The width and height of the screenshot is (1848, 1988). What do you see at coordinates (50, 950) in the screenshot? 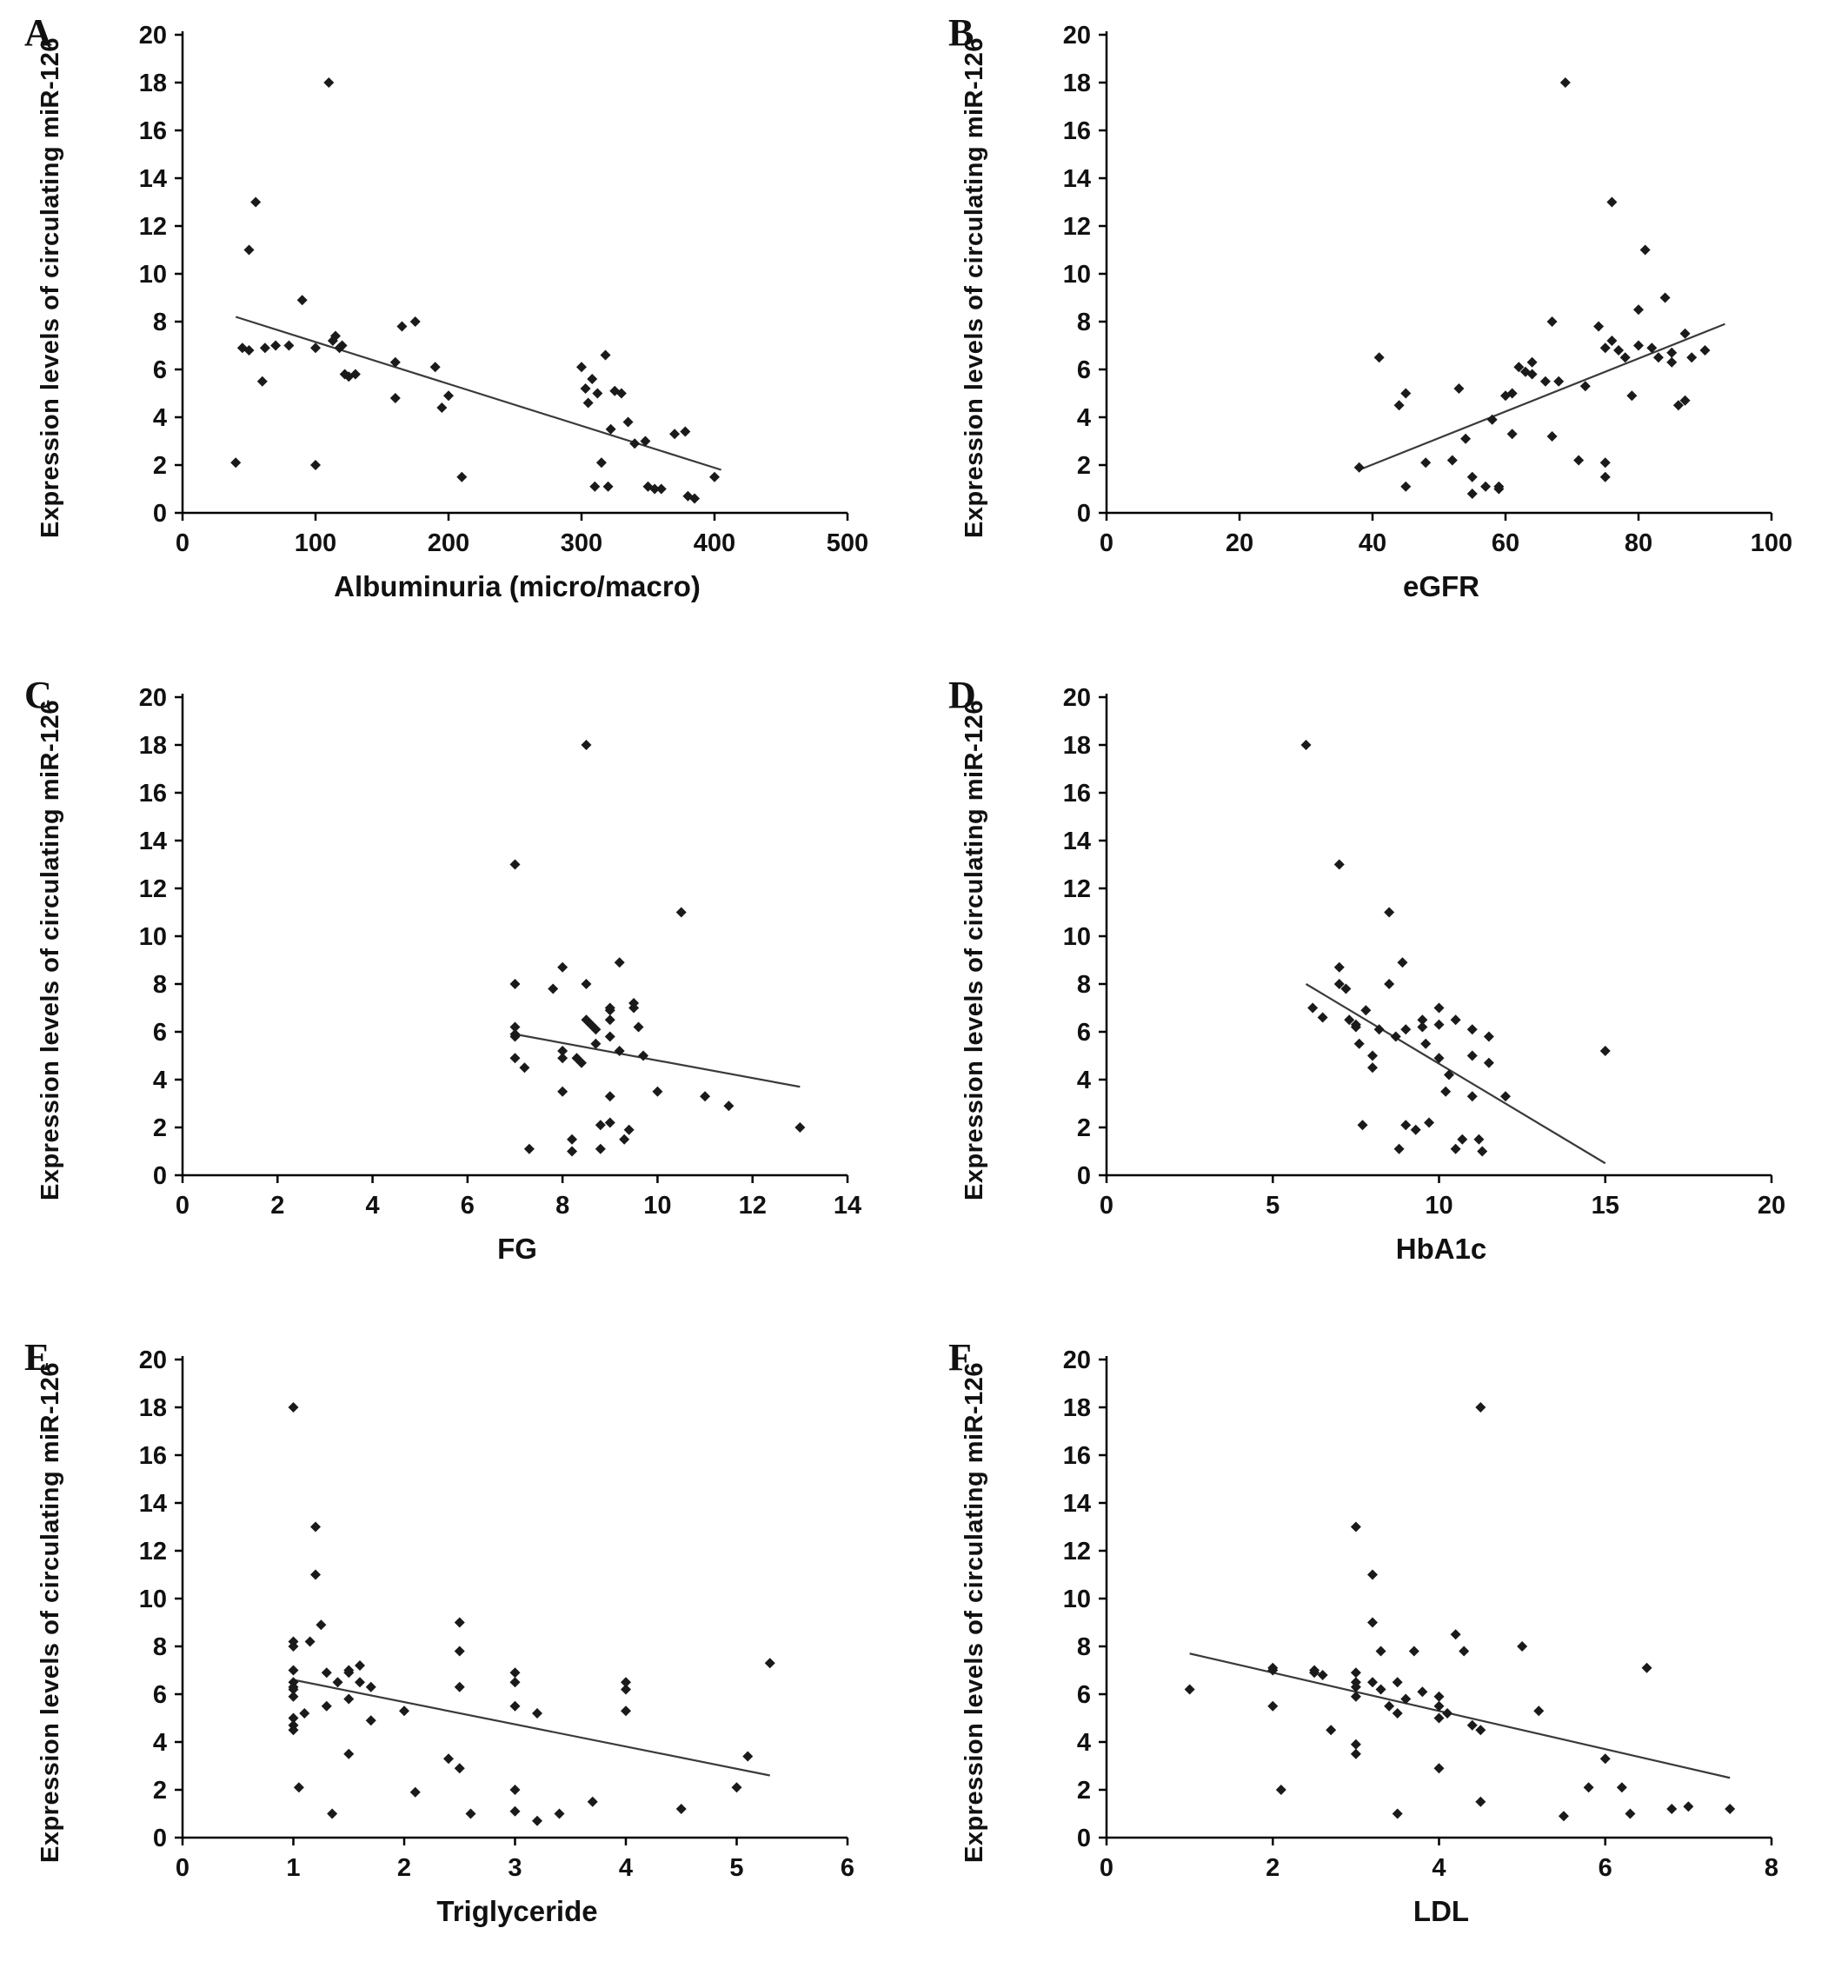
I see `y-axis-title: Expression levels of circulating miR-126` at bounding box center [50, 950].